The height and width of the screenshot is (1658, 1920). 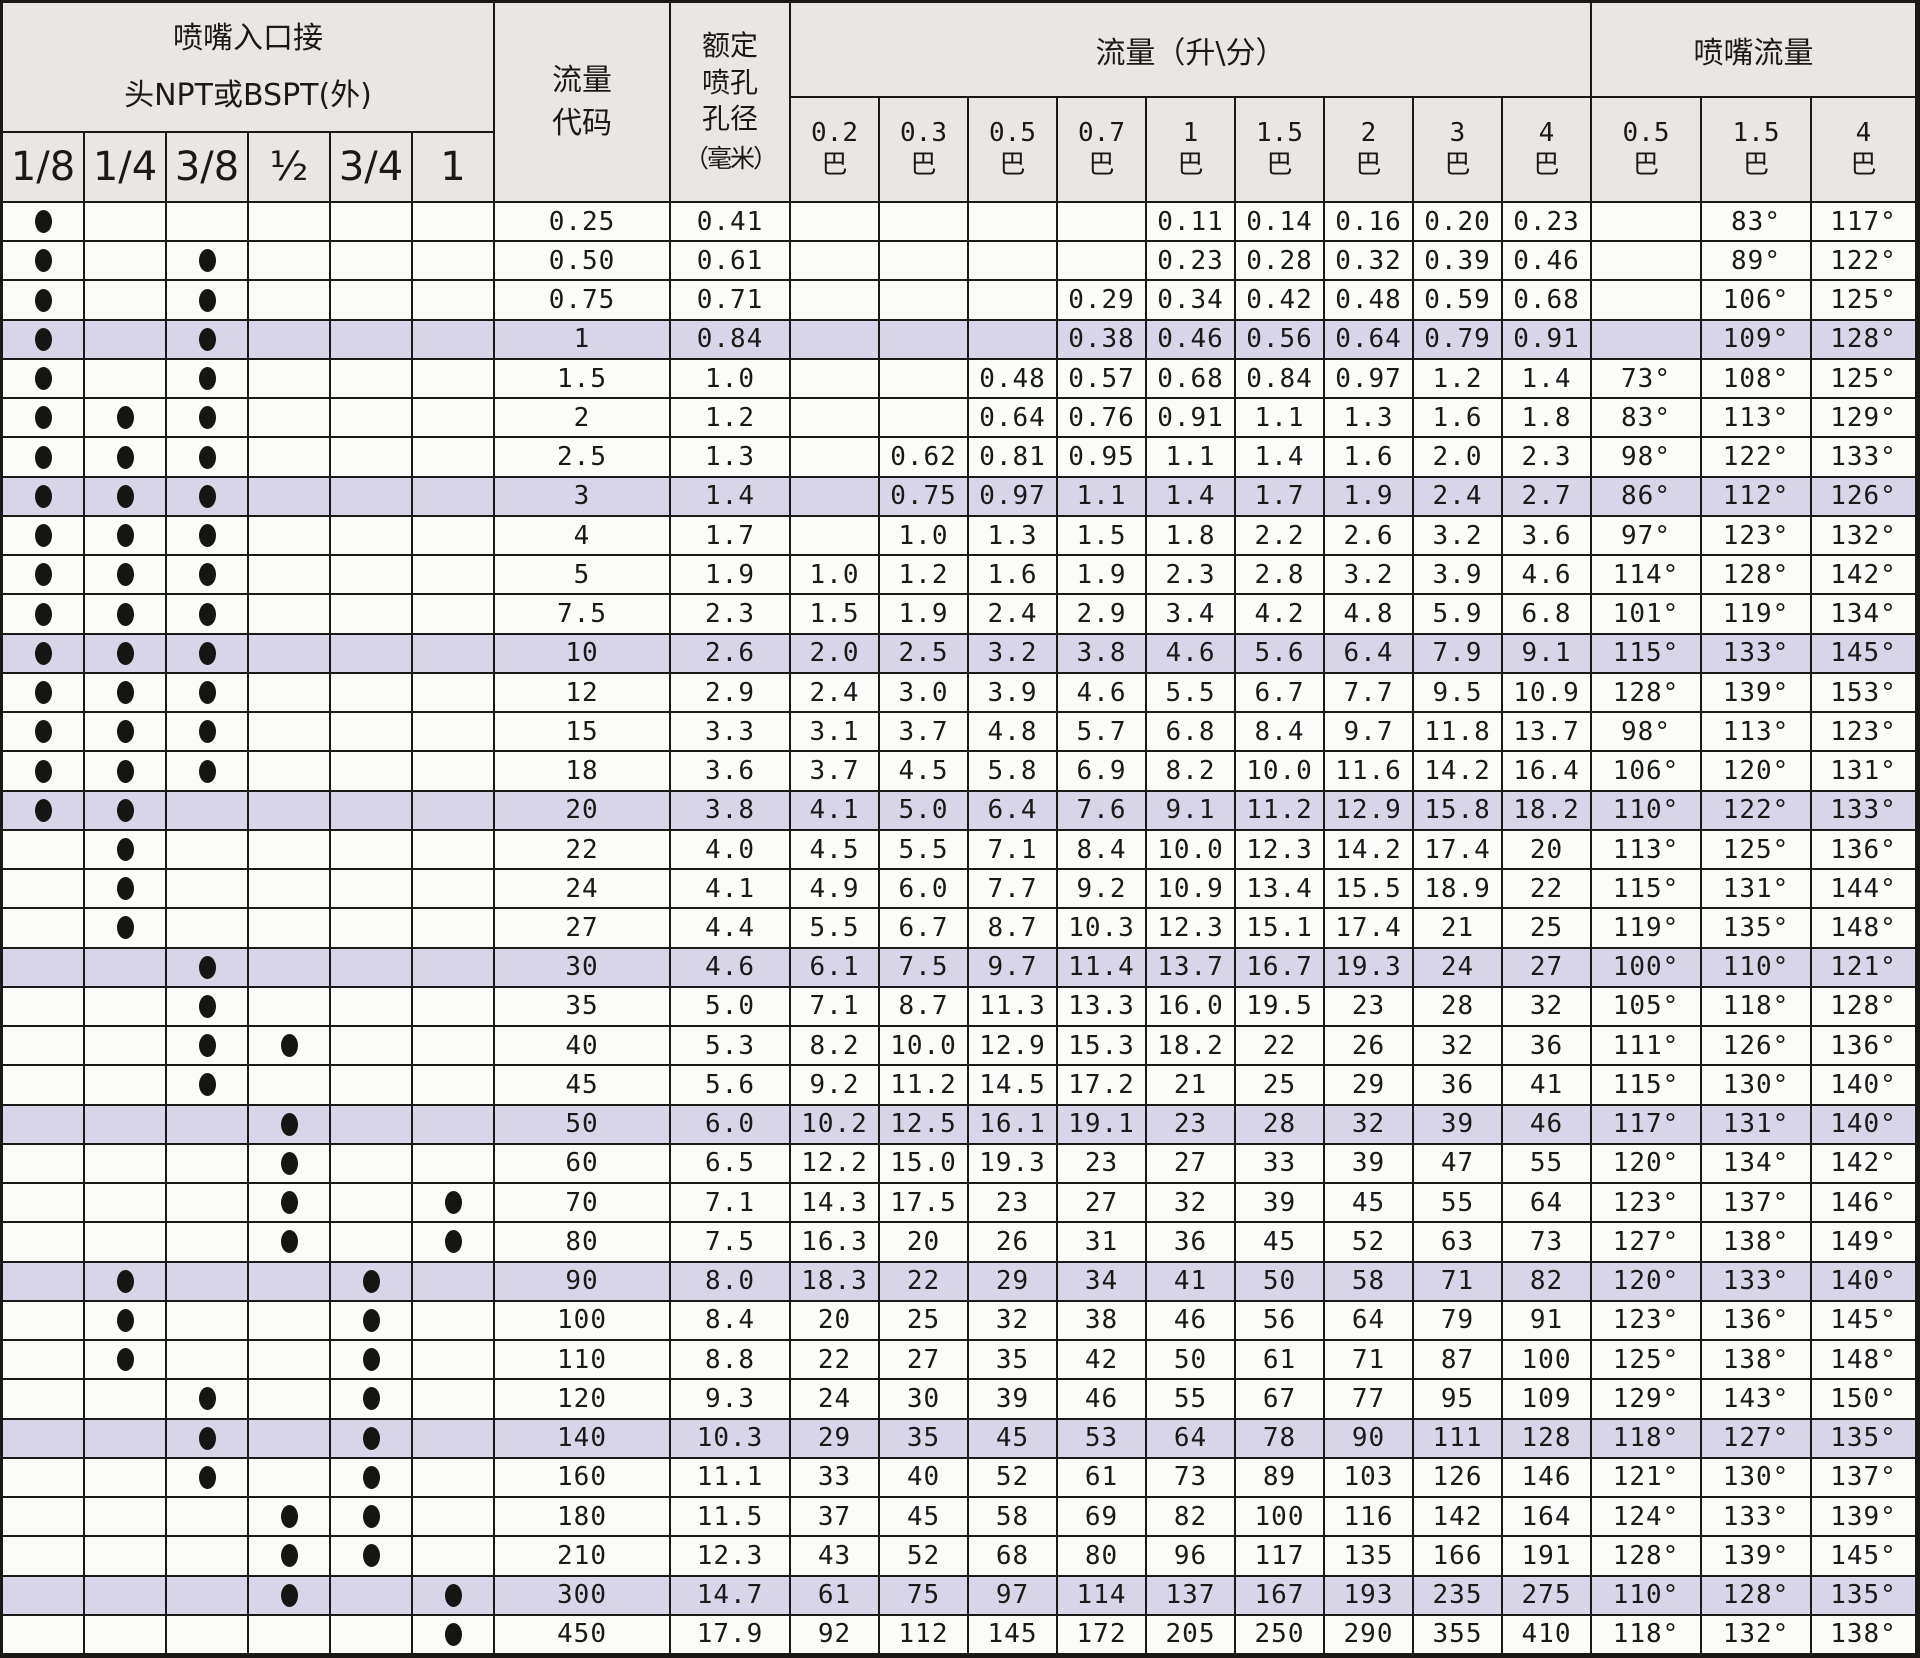 What do you see at coordinates (1547, 1282) in the screenshot?
I see `flow-value-cell: 82` at bounding box center [1547, 1282].